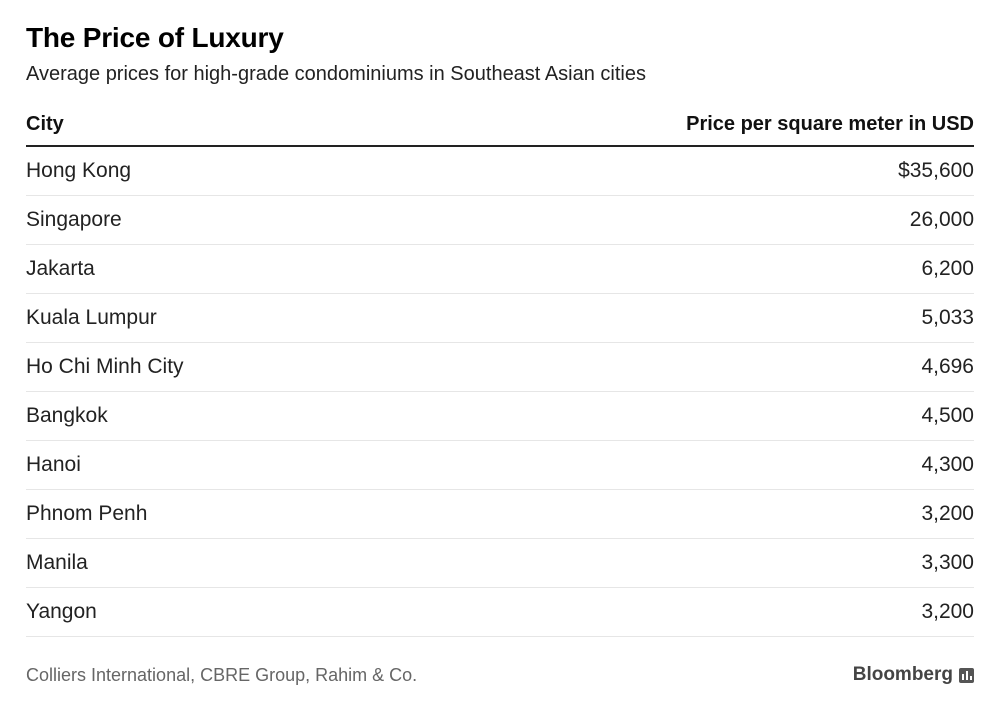 This screenshot has height=713, width=1000. I want to click on table-row: Ho Chi Minh City 4,696, so click(500, 367).